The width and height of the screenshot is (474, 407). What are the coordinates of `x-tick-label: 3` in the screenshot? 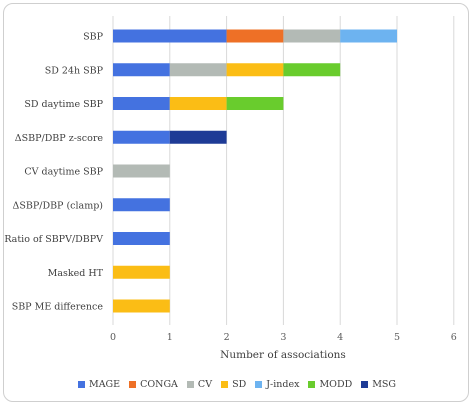 It's located at (283, 337).